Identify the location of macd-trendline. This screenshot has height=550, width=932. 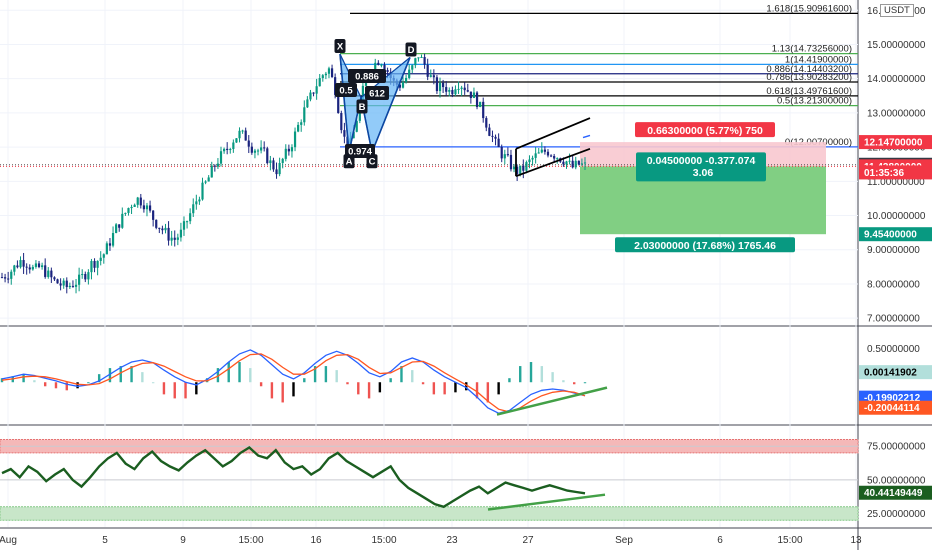
(552, 401).